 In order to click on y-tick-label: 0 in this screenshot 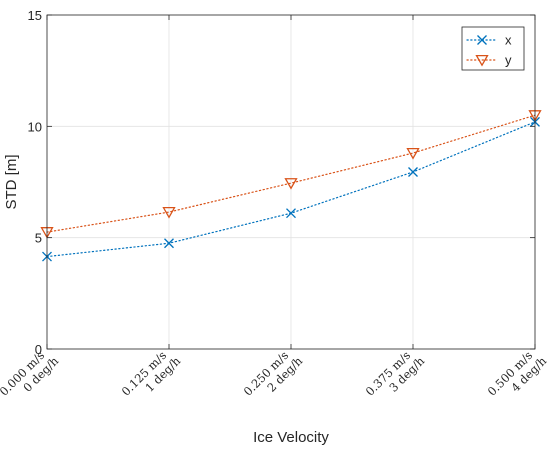, I will do `click(38, 349)`.